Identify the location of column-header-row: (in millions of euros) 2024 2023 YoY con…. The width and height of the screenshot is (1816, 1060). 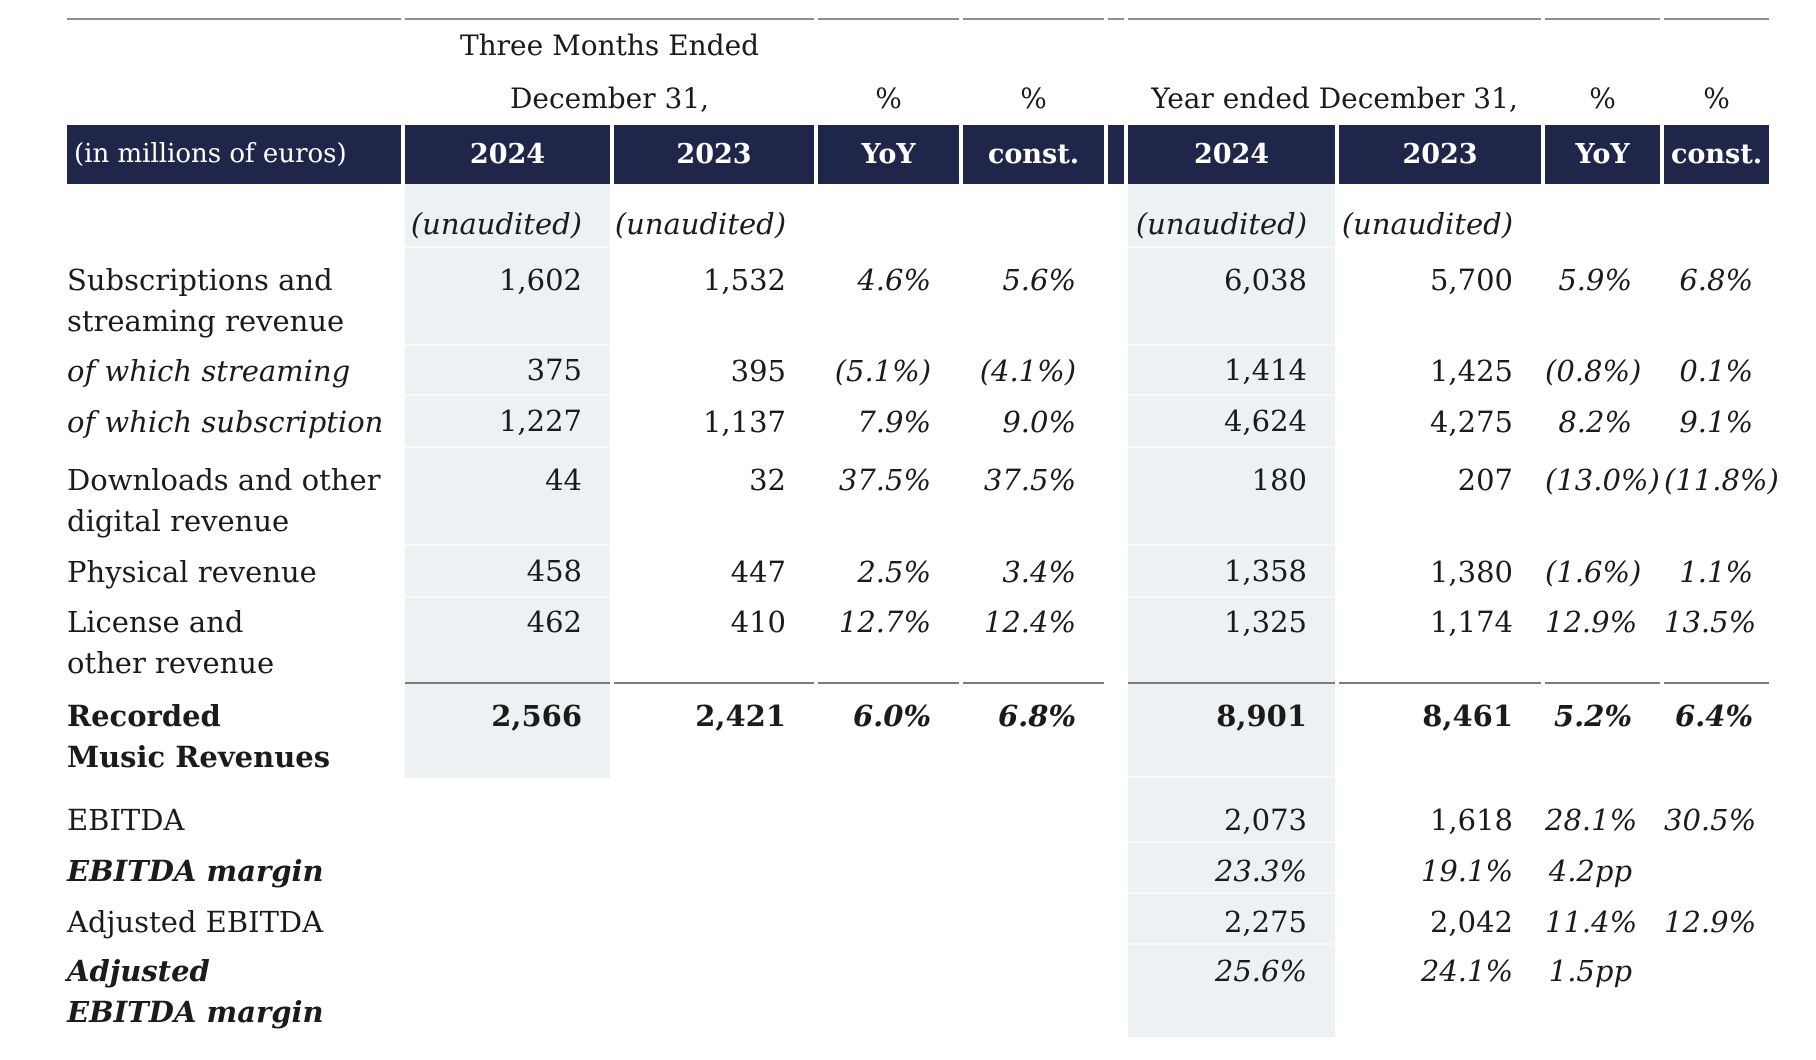
(918, 154).